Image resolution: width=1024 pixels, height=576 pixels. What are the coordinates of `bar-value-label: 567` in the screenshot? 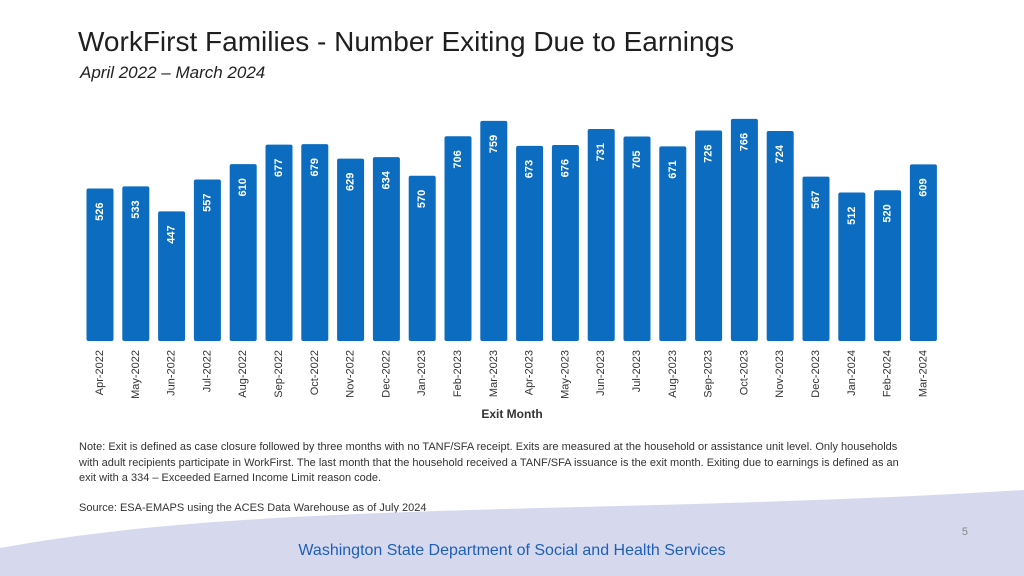 It's located at (816, 200).